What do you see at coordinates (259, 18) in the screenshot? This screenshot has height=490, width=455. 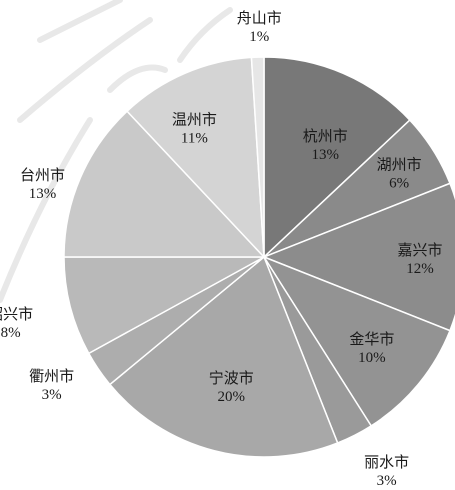 I see `slice-label-name-11: 舟山市` at bounding box center [259, 18].